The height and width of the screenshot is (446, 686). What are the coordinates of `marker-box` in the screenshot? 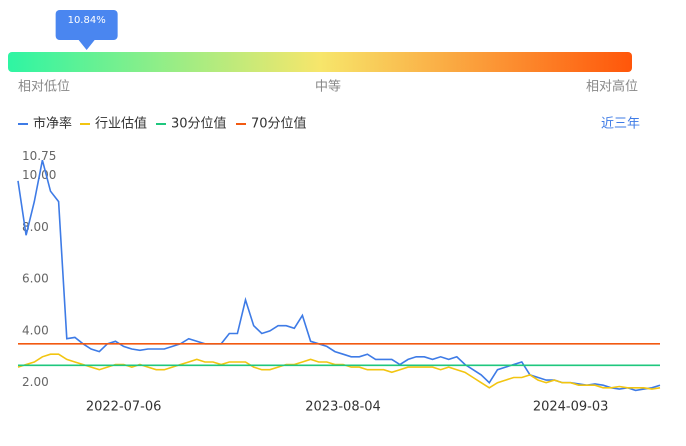 It's located at (86, 25).